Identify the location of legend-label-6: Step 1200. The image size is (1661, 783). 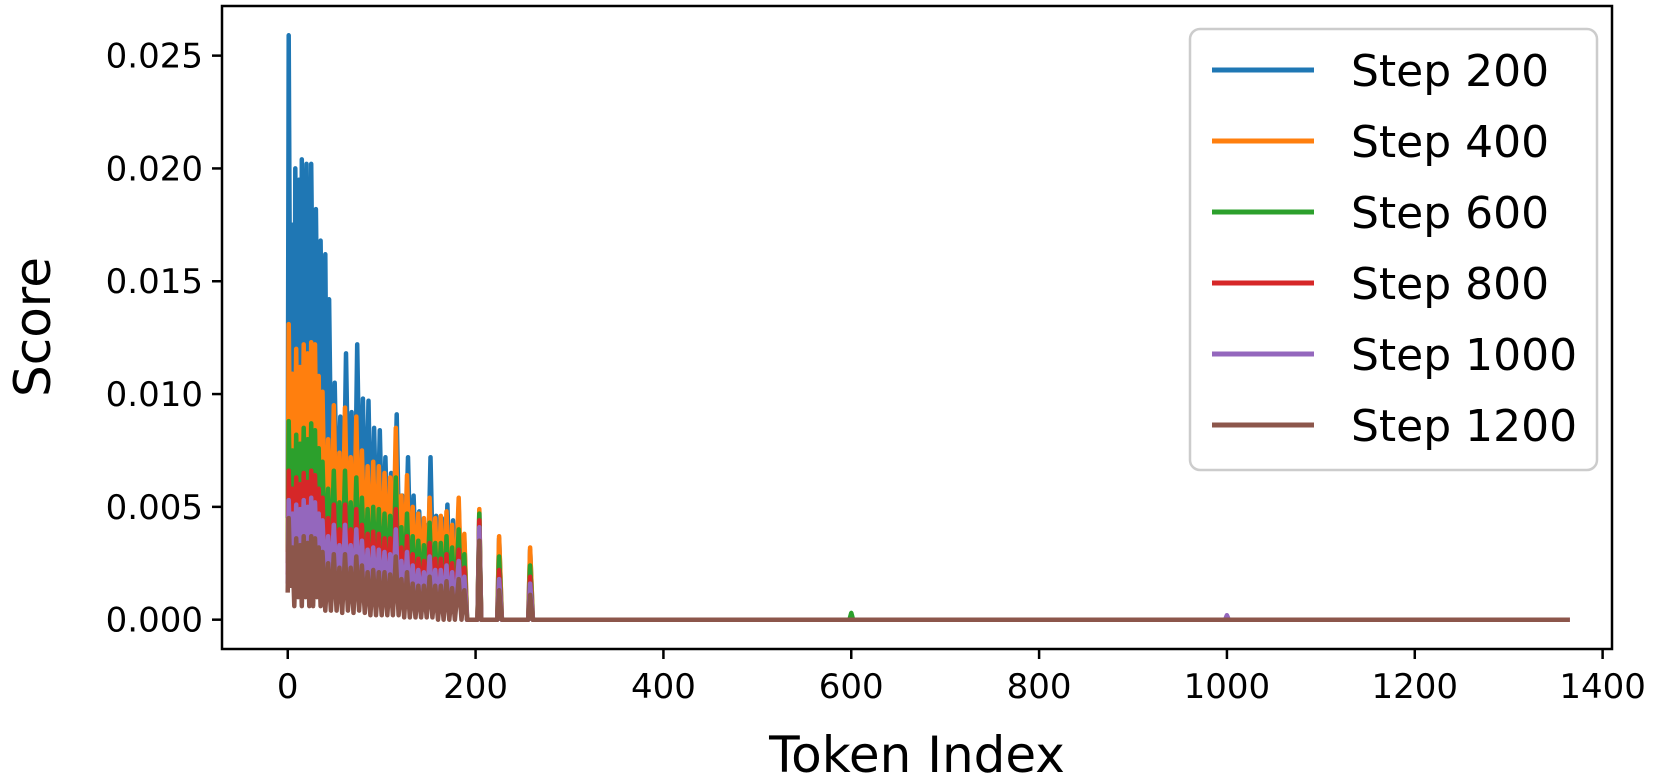
(1464, 426).